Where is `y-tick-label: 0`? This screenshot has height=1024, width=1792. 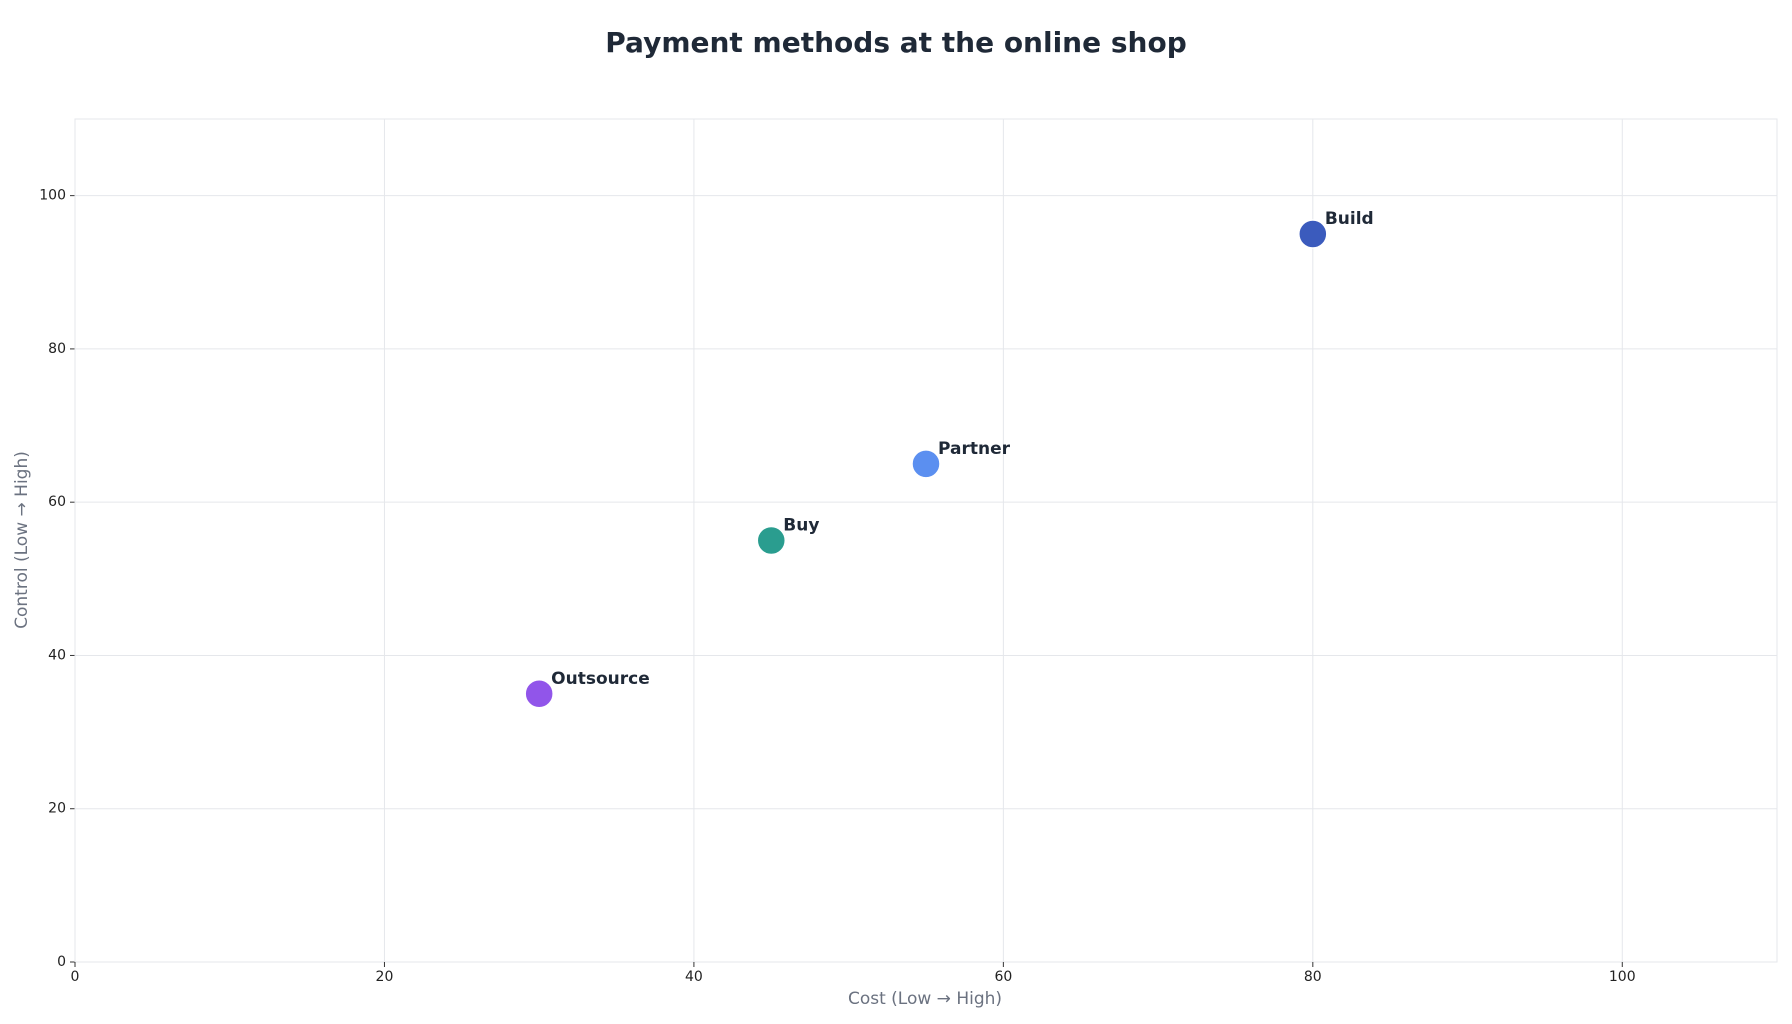
y-tick-label: 0 is located at coordinates (61, 962).